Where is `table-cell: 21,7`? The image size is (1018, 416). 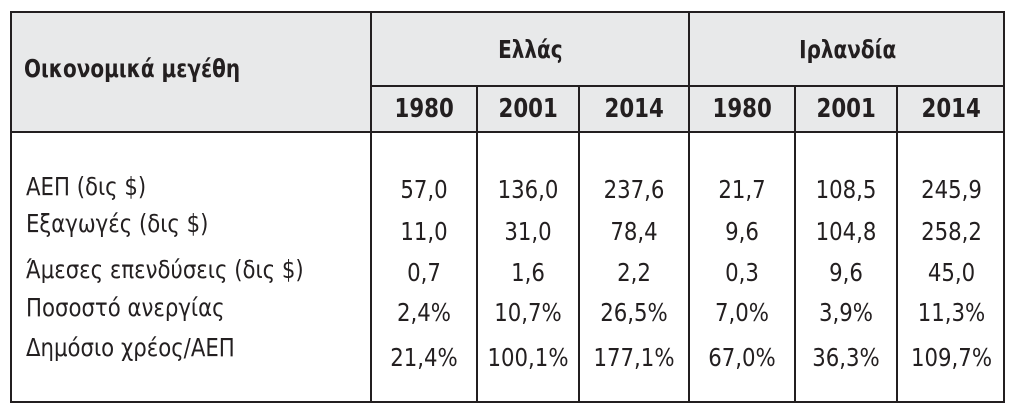
table-cell: 21,7 is located at coordinates (742, 189).